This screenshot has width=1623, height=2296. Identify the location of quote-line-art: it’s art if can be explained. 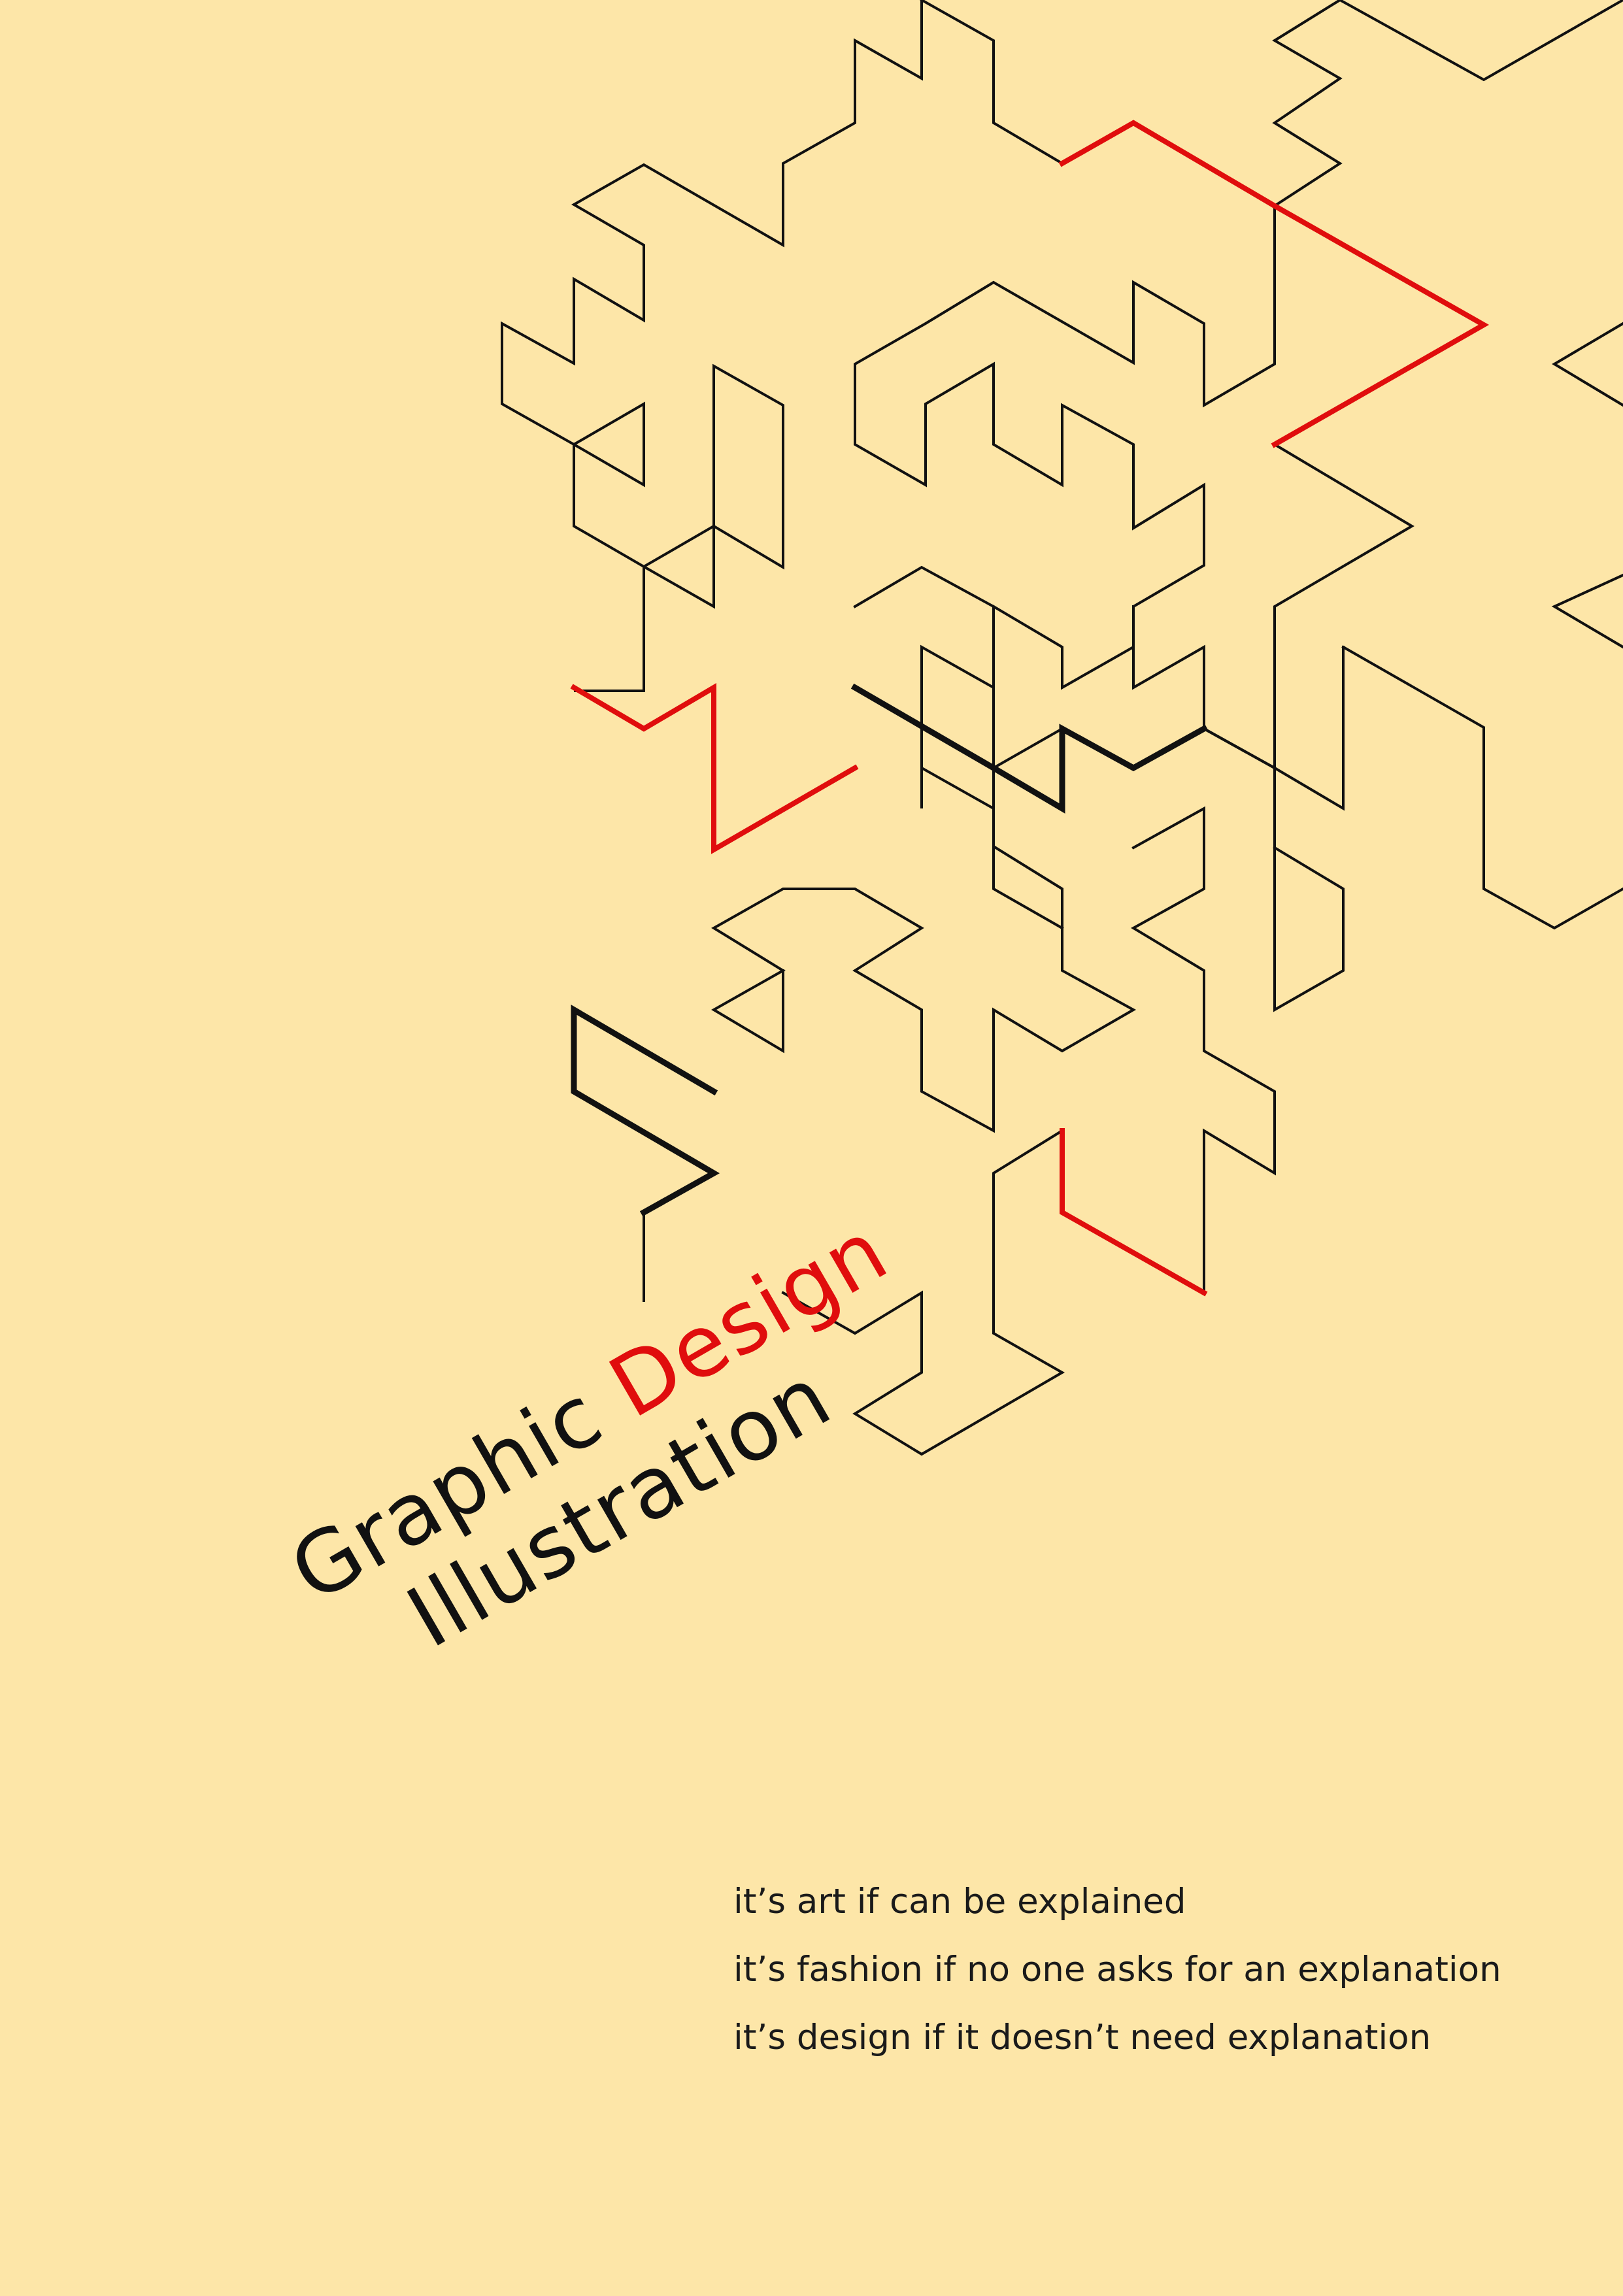
(959, 1902).